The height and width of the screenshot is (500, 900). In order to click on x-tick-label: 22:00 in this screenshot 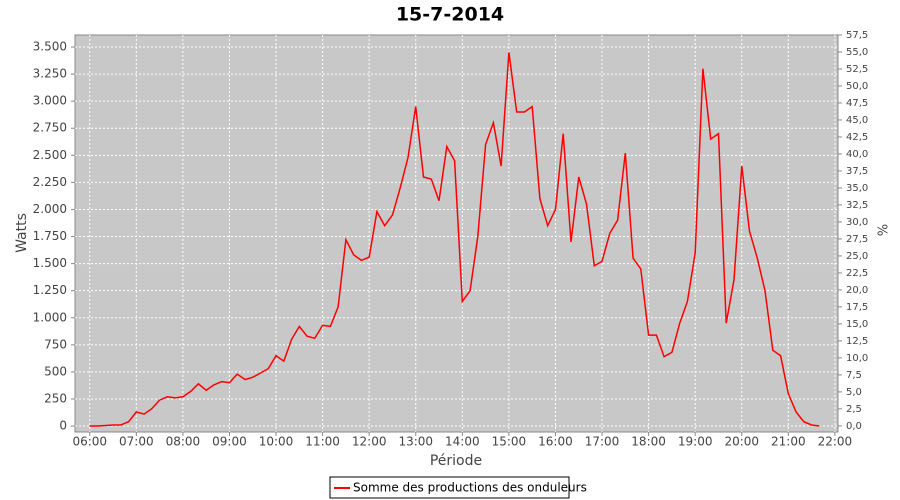, I will do `click(835, 442)`.